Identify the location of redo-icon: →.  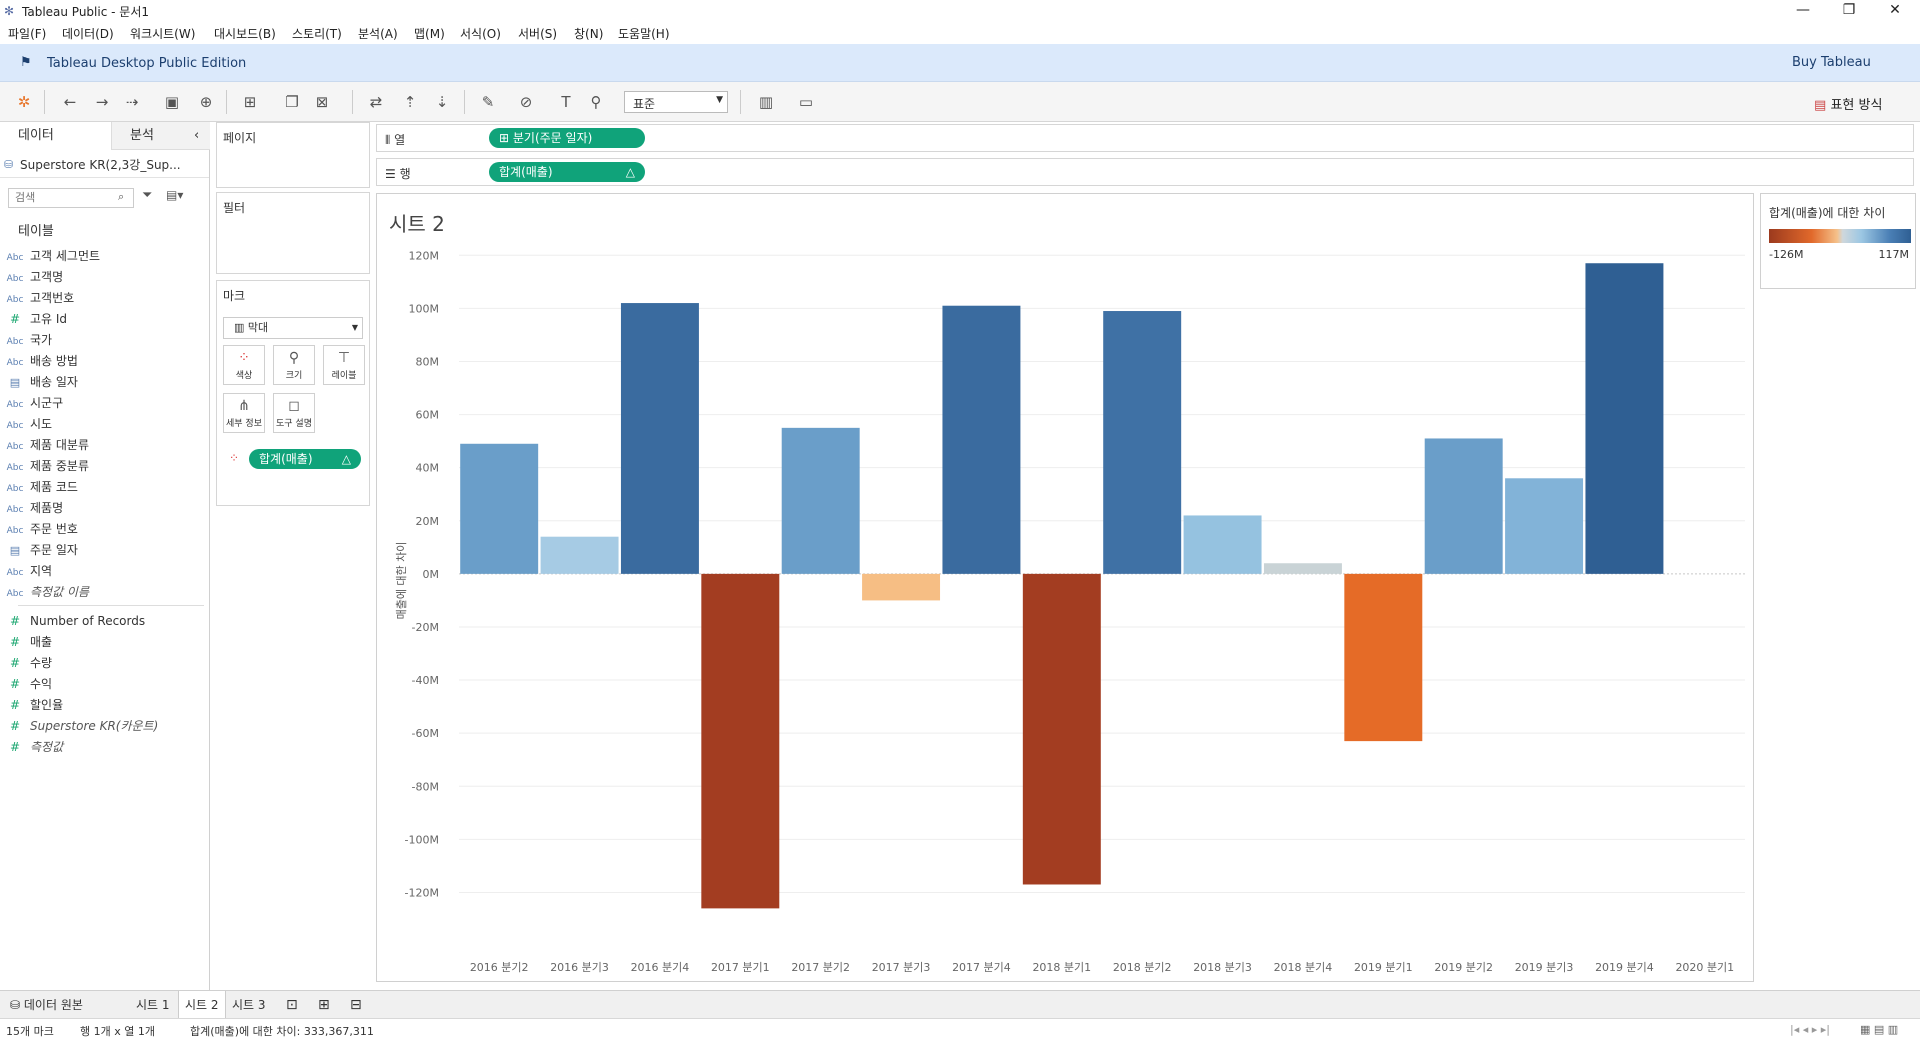
(102, 102).